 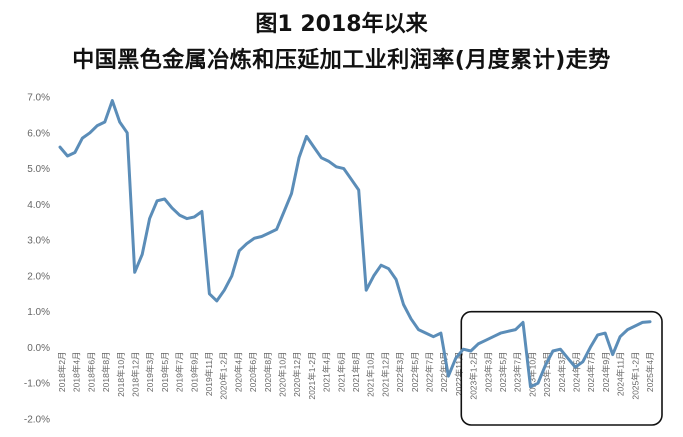 What do you see at coordinates (371, 373) in the screenshot?
I see `x-tick-label: 2021年10月` at bounding box center [371, 373].